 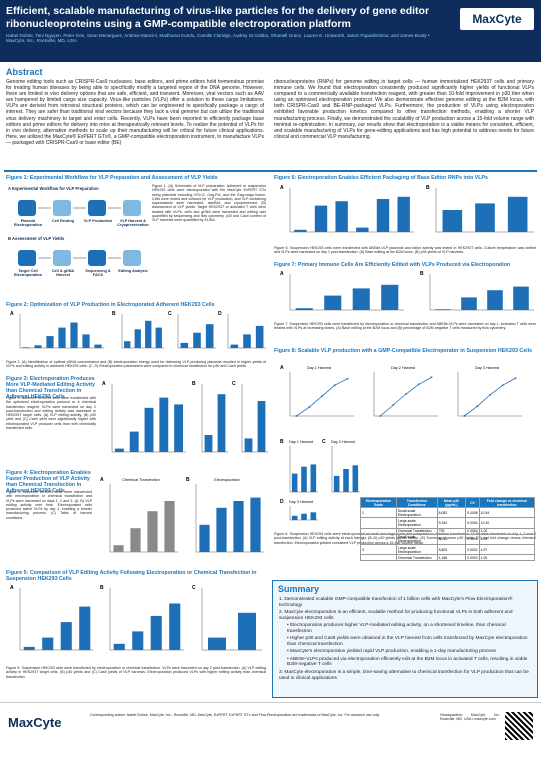 I want to click on panel-title: Day 2 Harvest, so click(x=403, y=368).